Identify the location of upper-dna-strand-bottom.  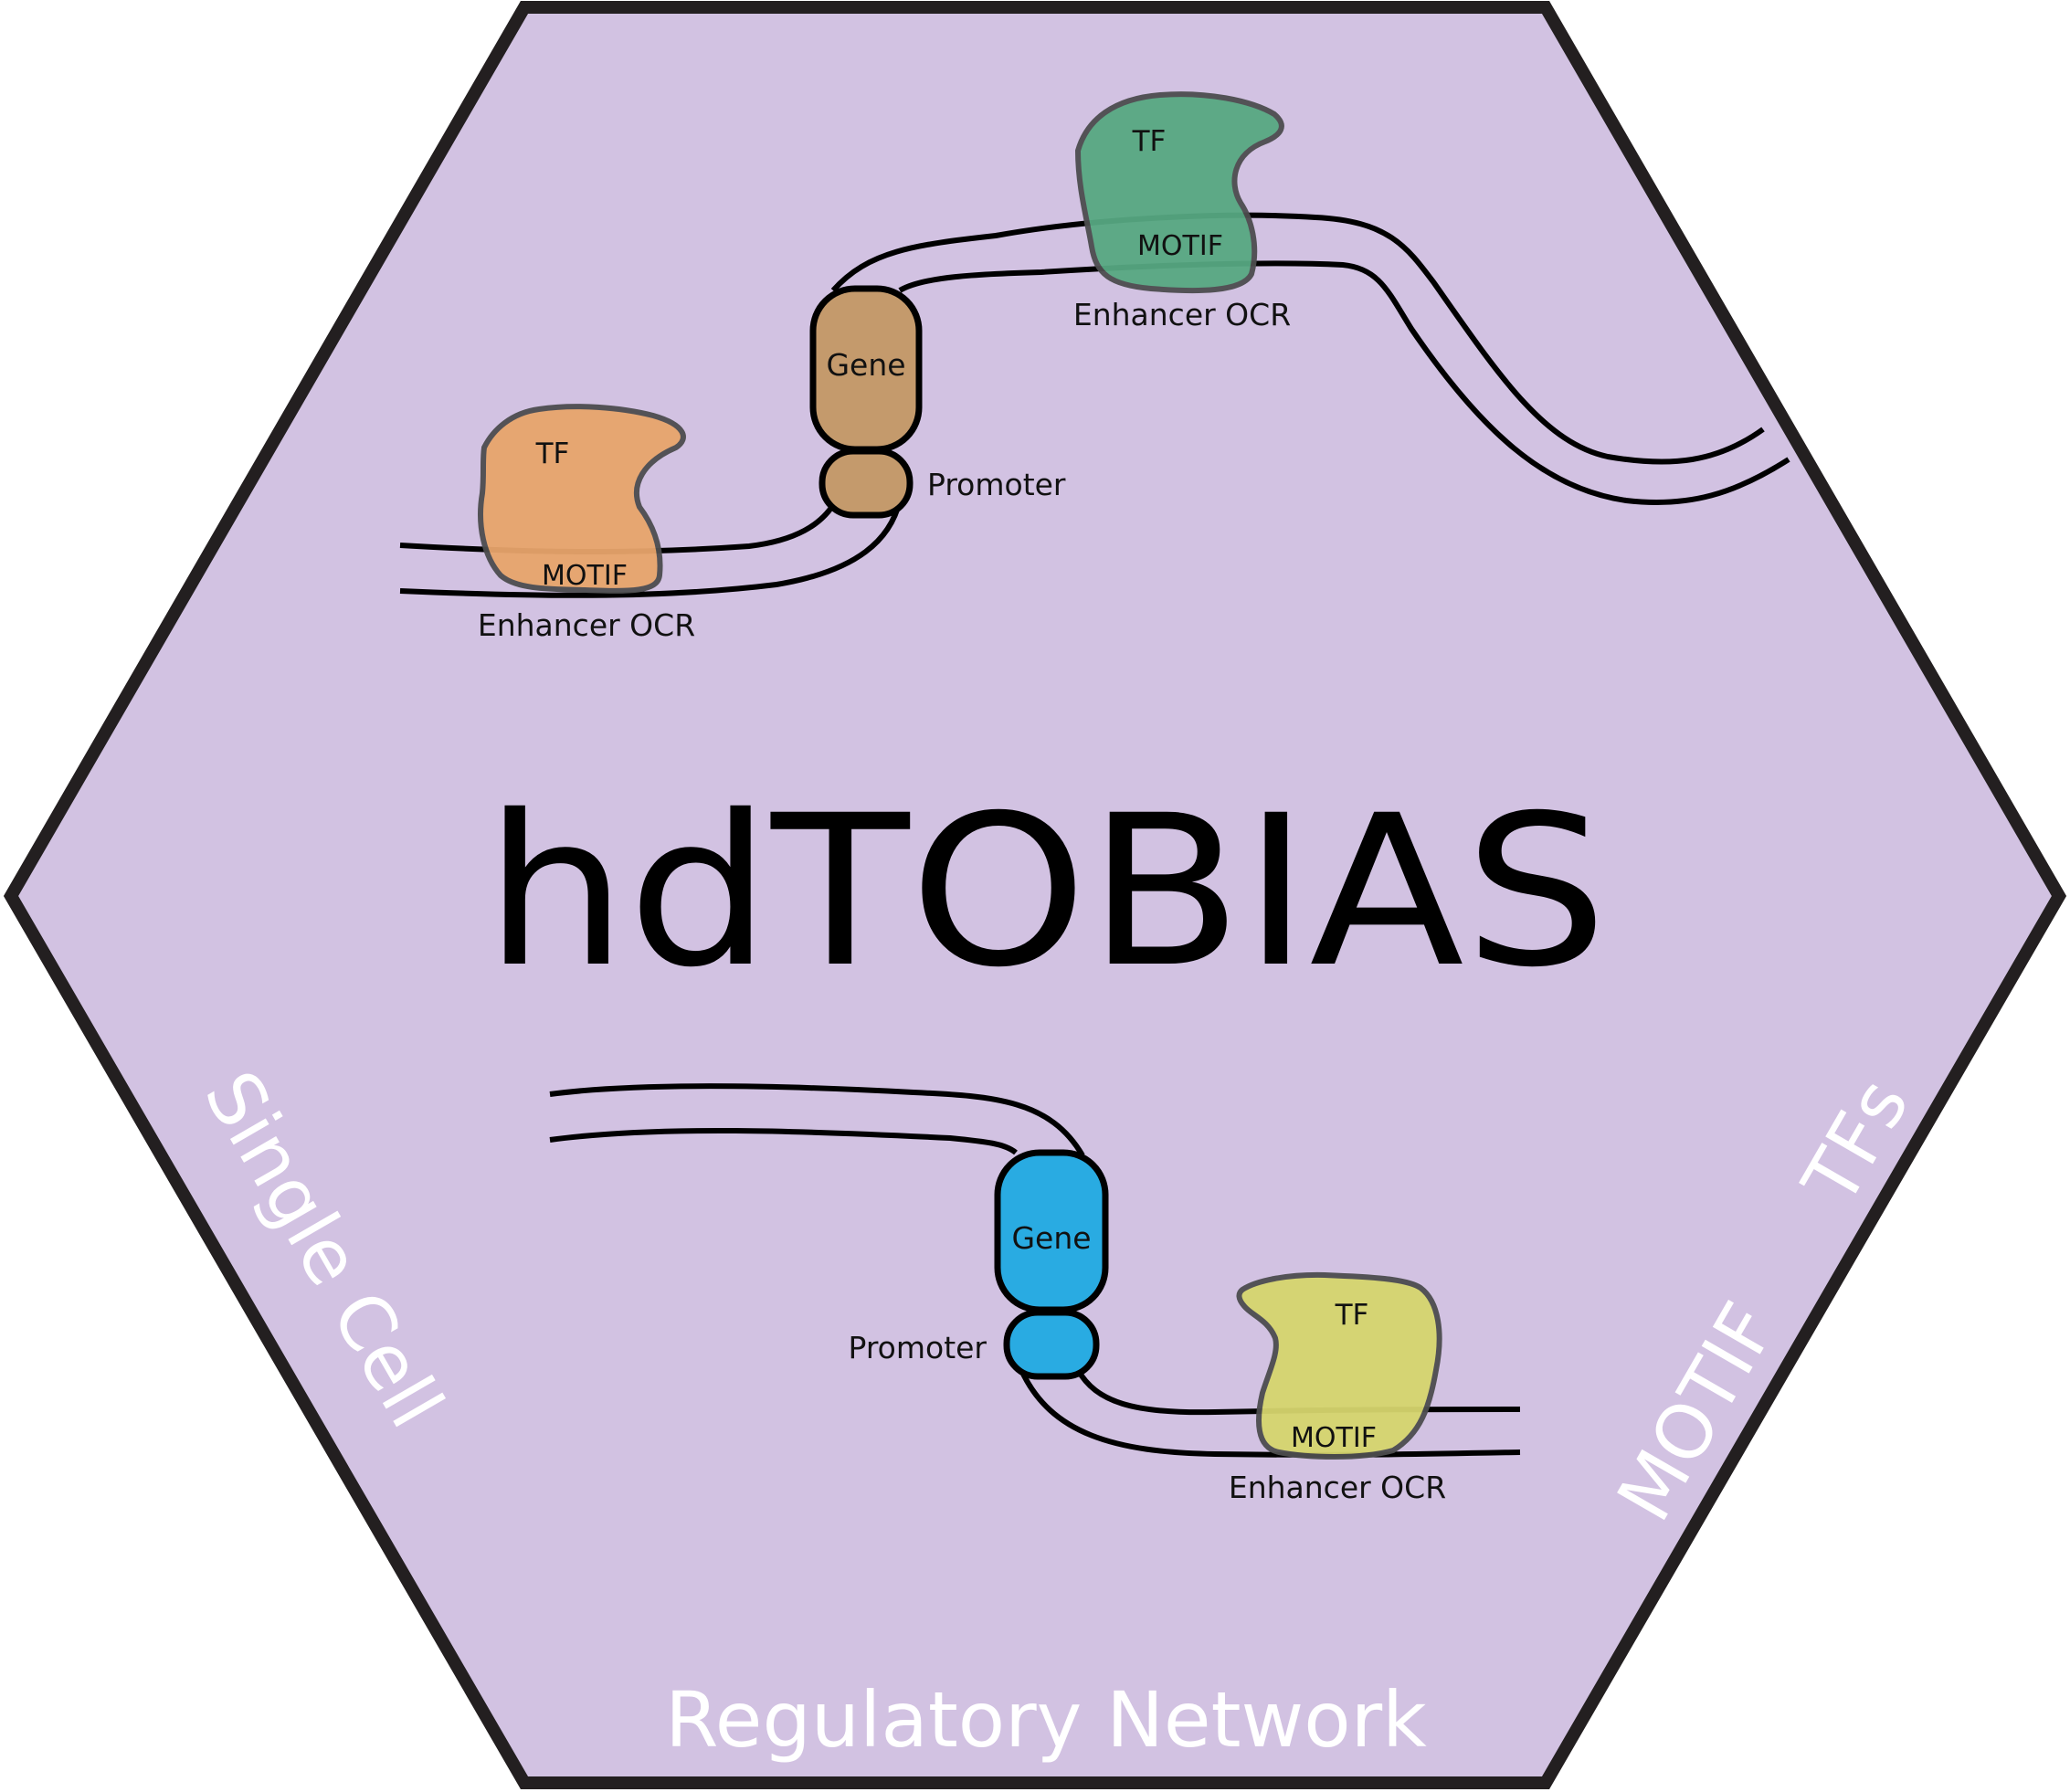
(651, 549).